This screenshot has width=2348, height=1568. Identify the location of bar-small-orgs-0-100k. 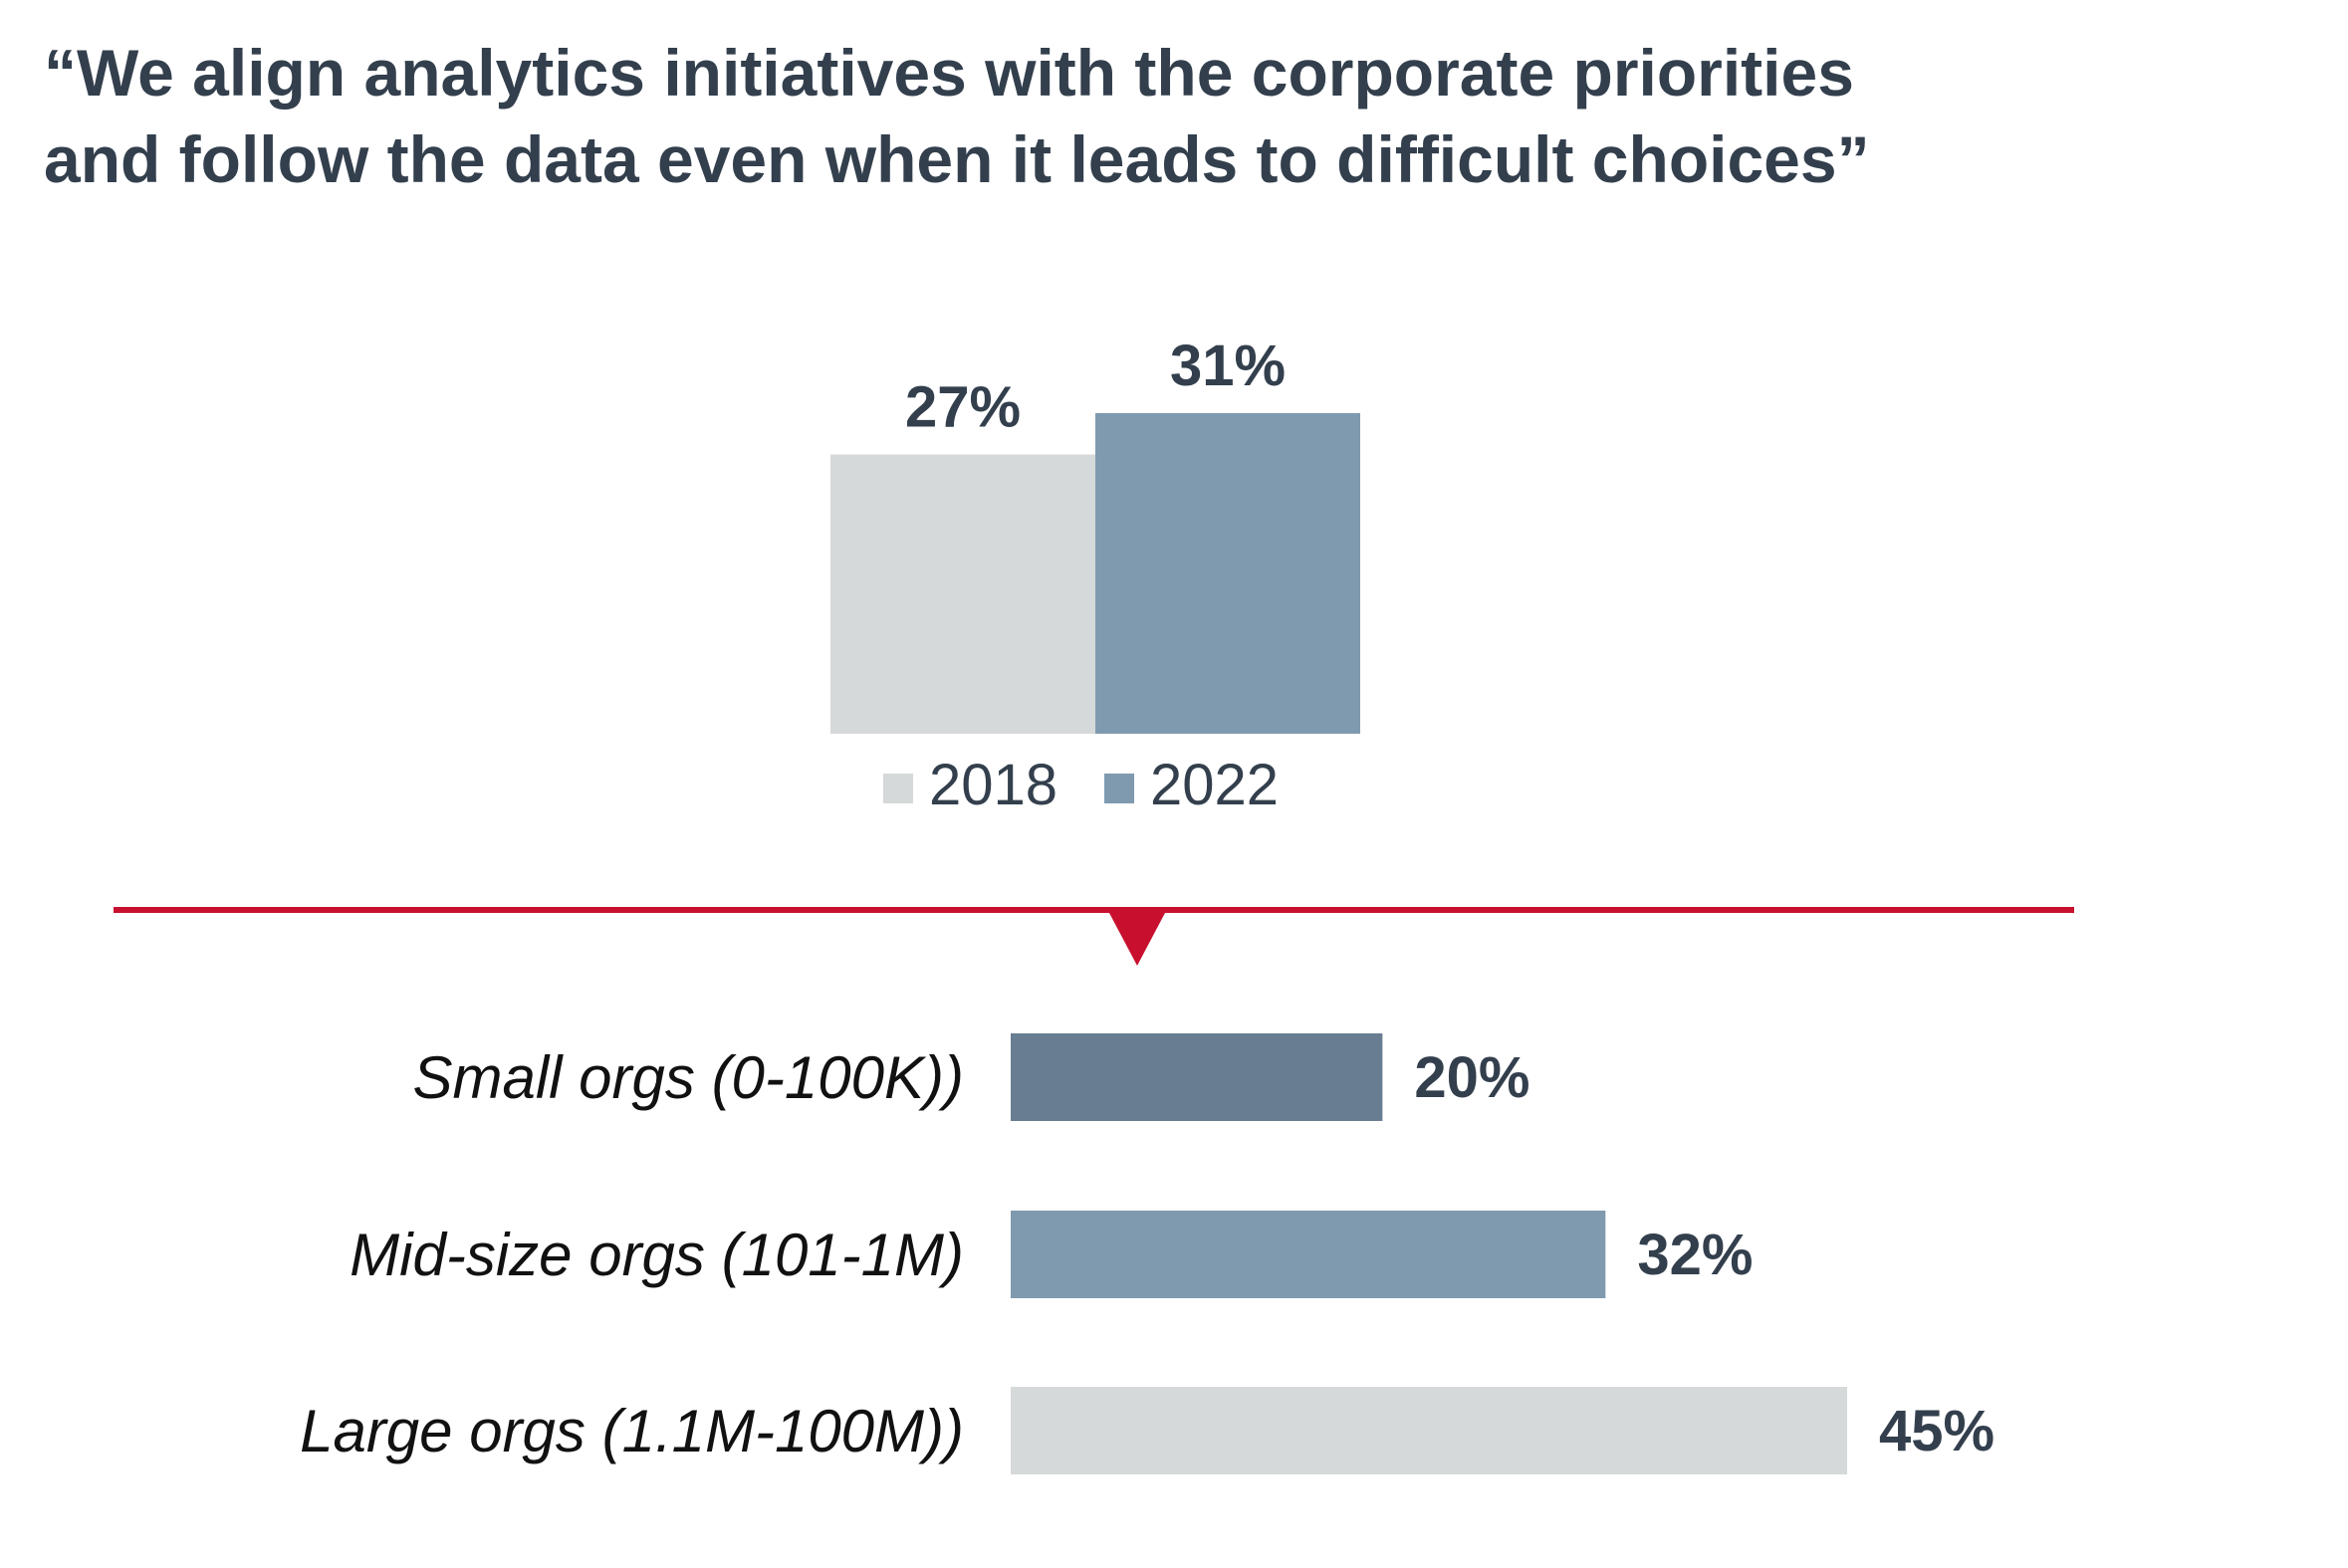
(1197, 1077).